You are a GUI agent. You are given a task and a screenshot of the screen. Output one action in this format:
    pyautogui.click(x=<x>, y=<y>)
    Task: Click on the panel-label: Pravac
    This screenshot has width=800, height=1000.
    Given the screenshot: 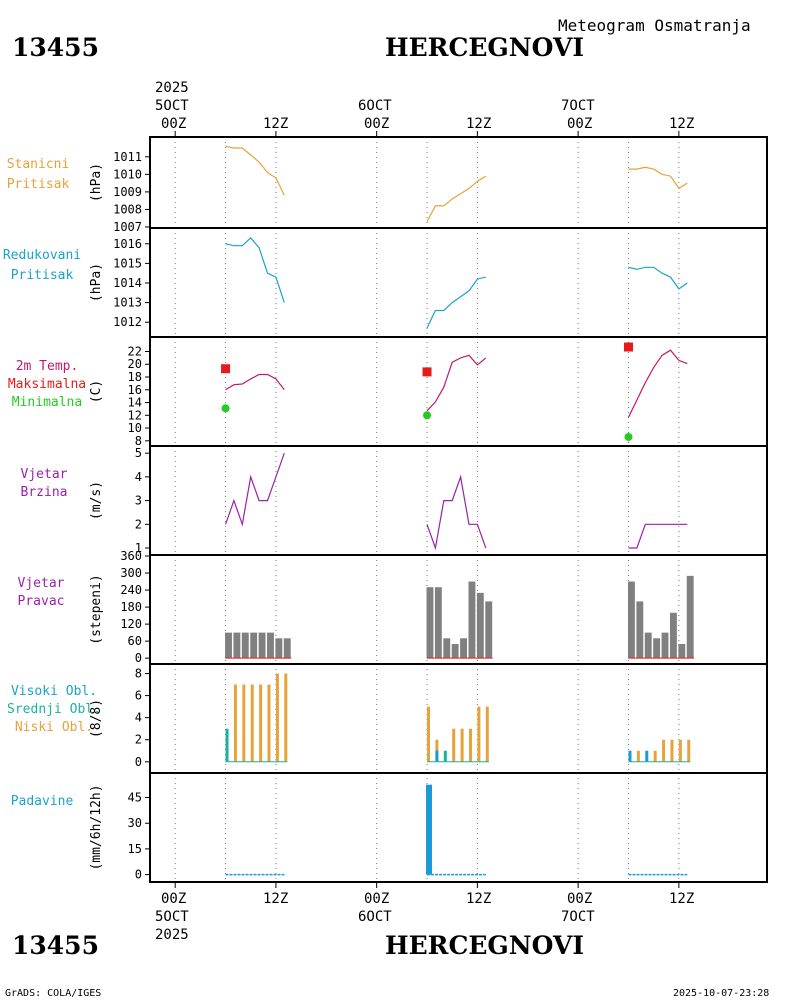 What is the action you would take?
    pyautogui.click(x=41, y=601)
    